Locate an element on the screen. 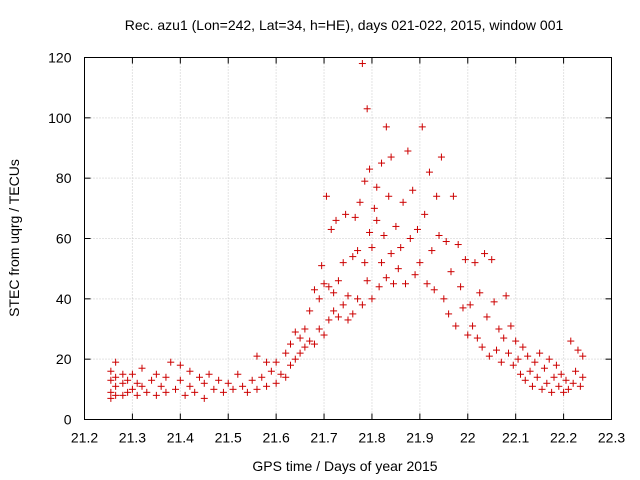  y-tick-labels: 0 20 40 60 80 100 120 is located at coordinates (60, 239).